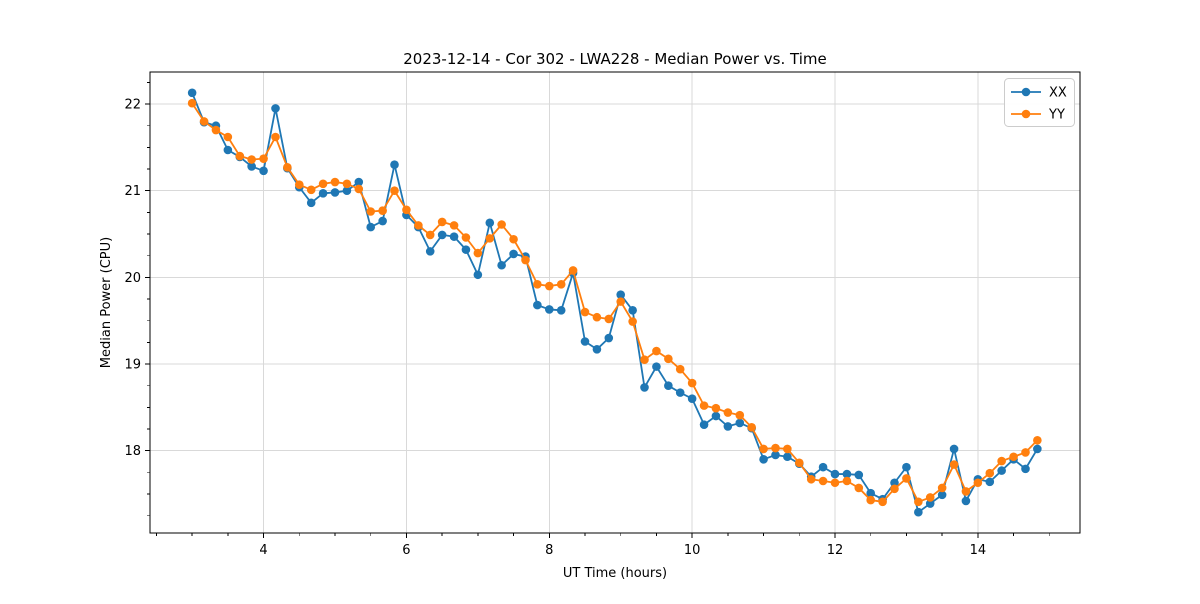 Image resolution: width=1200 pixels, height=604 pixels. I want to click on x-tick-label: 12, so click(835, 550).